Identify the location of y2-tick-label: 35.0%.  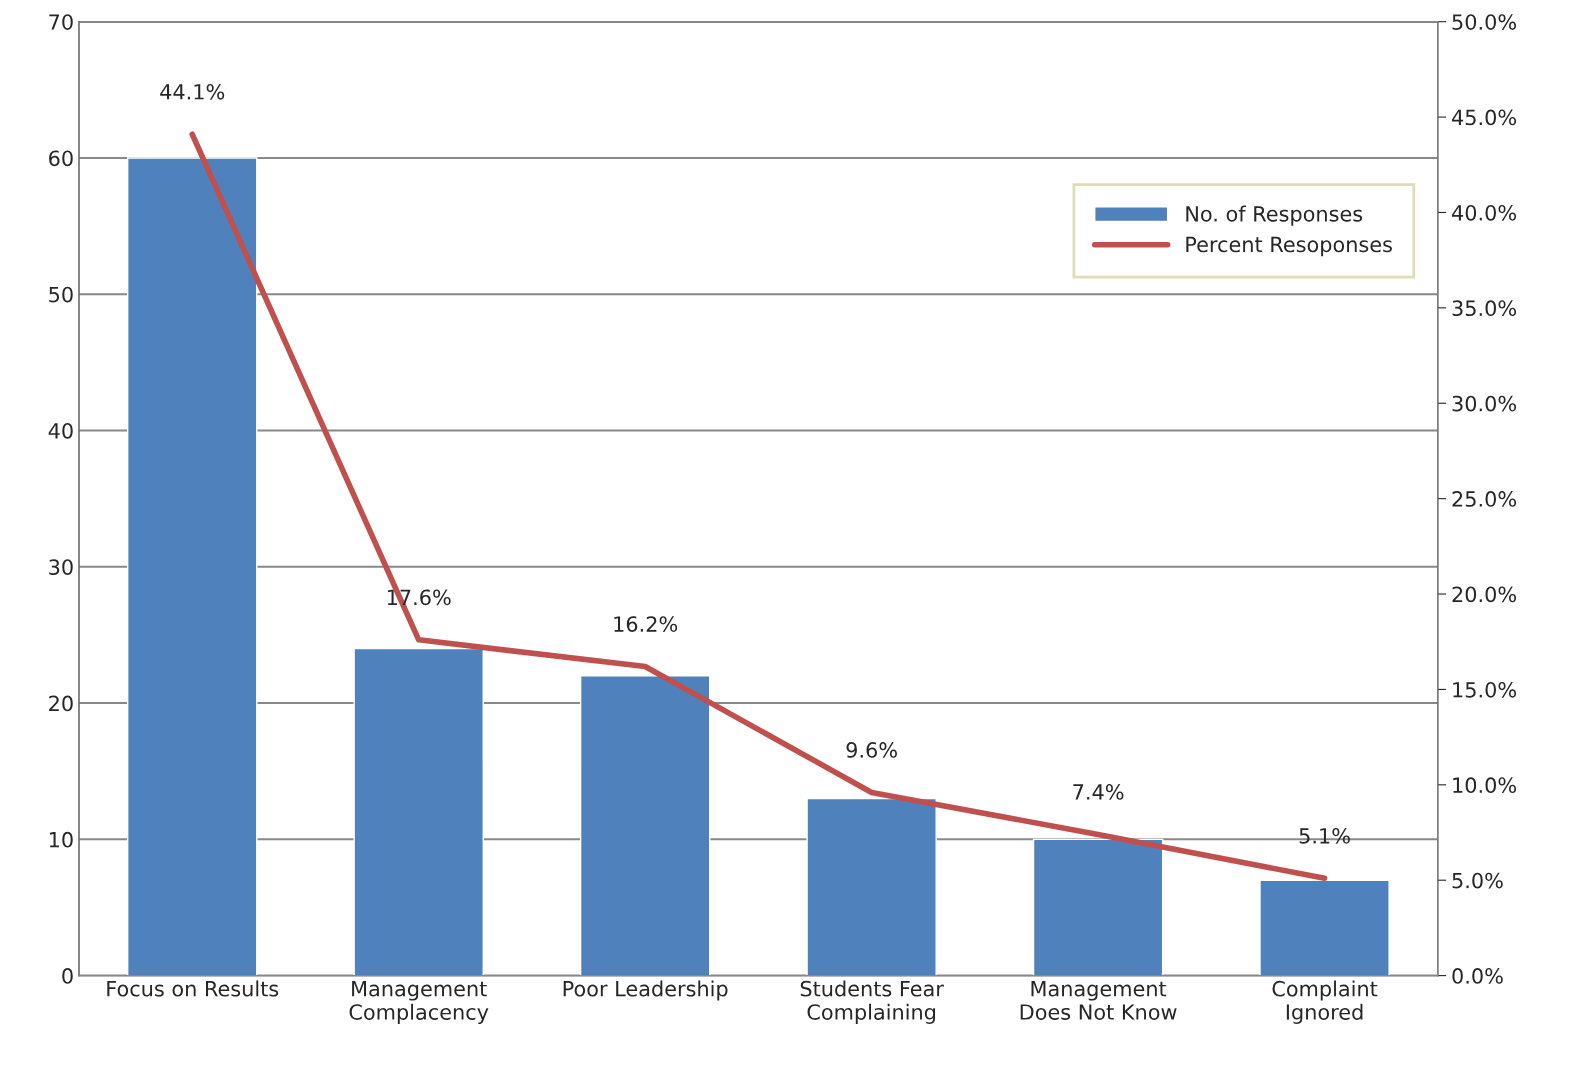
(1484, 308).